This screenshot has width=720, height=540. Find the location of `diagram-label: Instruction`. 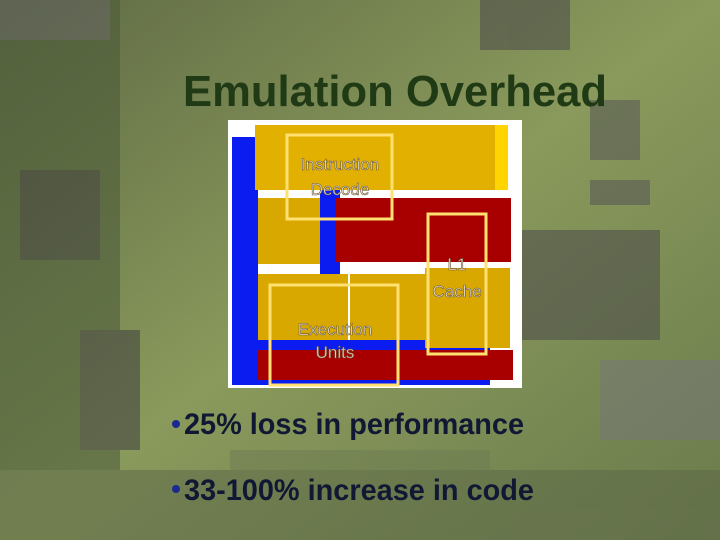

diagram-label: Instruction is located at coordinates (340, 164).